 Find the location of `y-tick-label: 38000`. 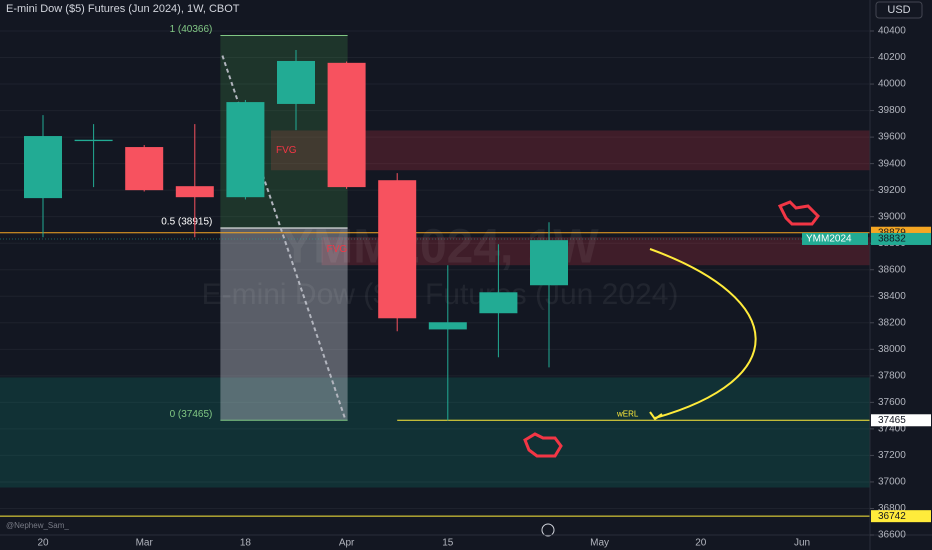

y-tick-label: 38000 is located at coordinates (892, 349).